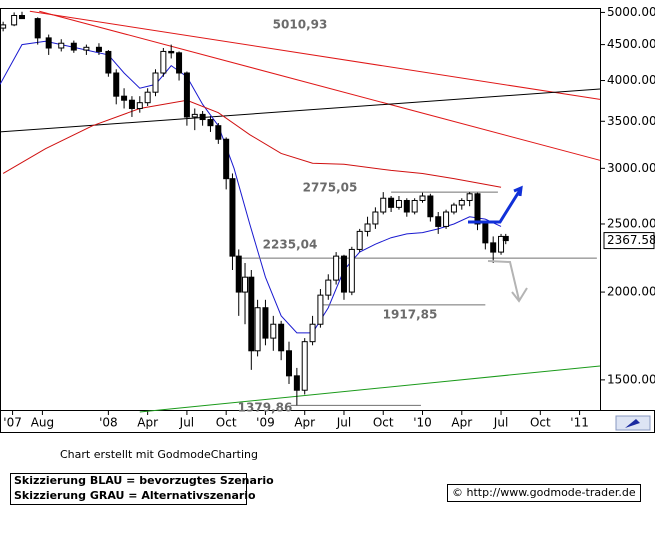 The width and height of the screenshot is (655, 549). I want to click on preferred-scenario-sketch, so click(495, 206).